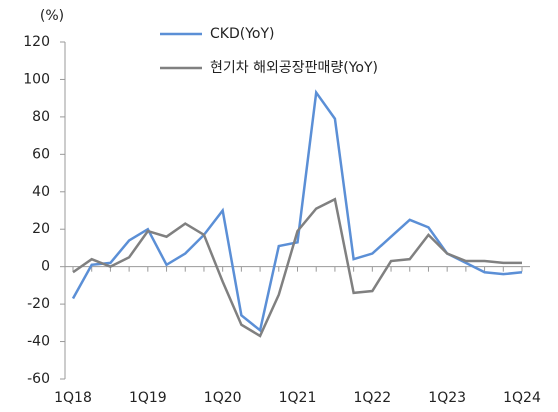 This screenshot has width=558, height=412. Describe the element at coordinates (294, 68) in the screenshot. I see `legend-label: 현기차 해외공장판매량(YoY)` at that location.